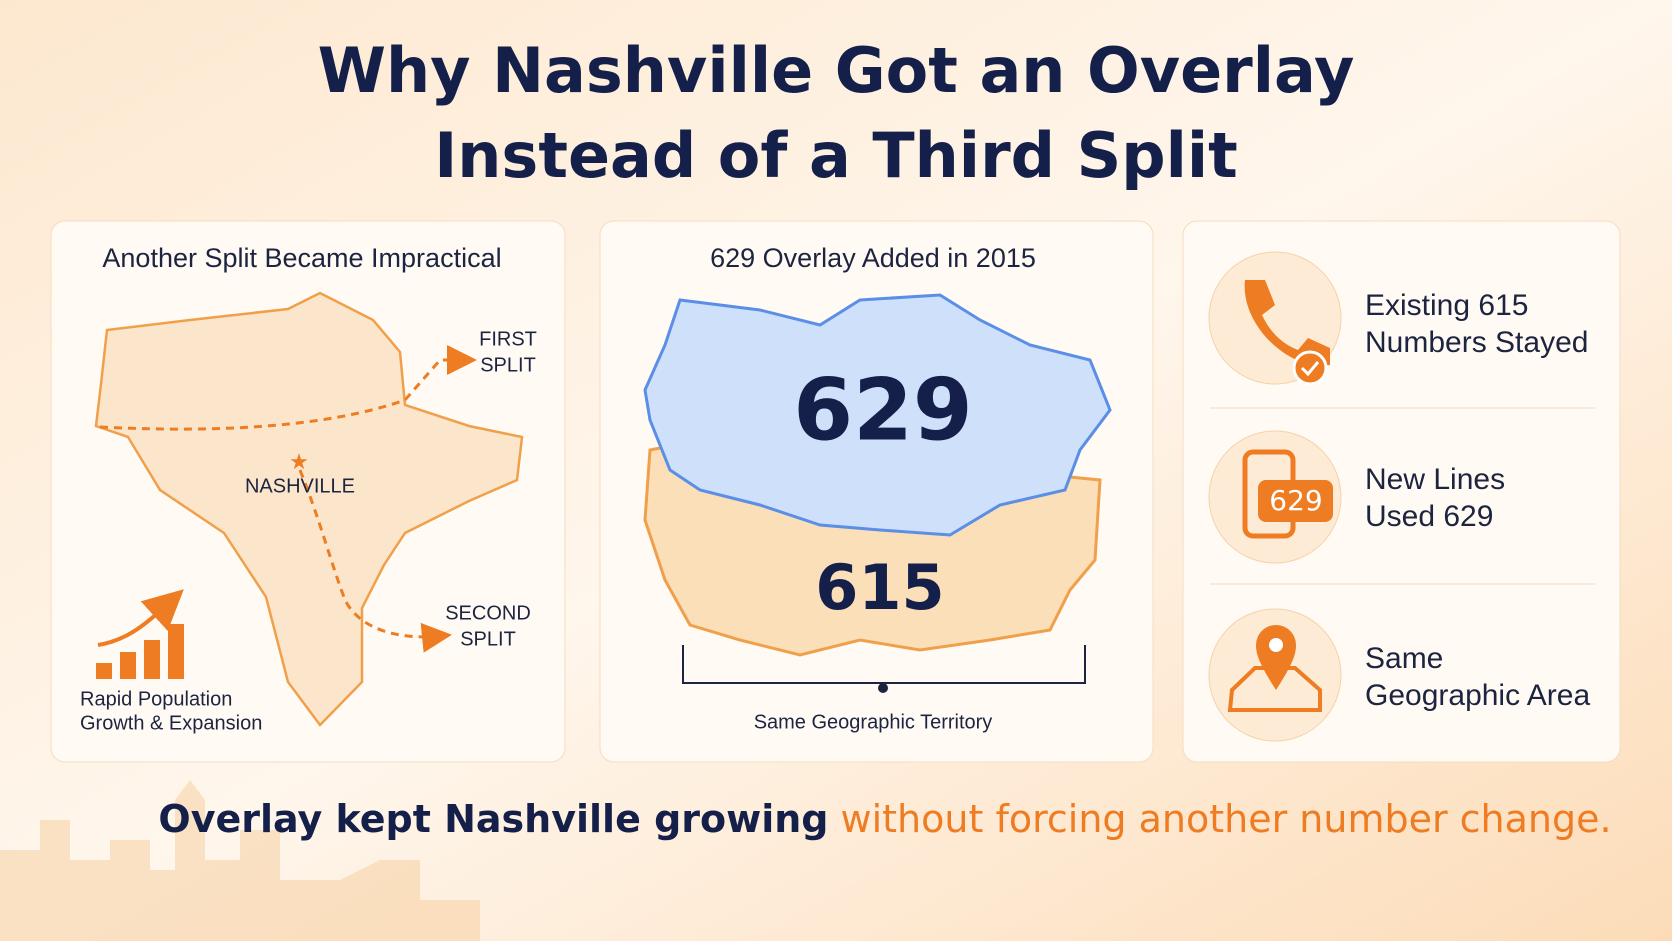 This screenshot has height=941, width=1672. What do you see at coordinates (156, 699) in the screenshot?
I see `caption-line: Rapid Population` at bounding box center [156, 699].